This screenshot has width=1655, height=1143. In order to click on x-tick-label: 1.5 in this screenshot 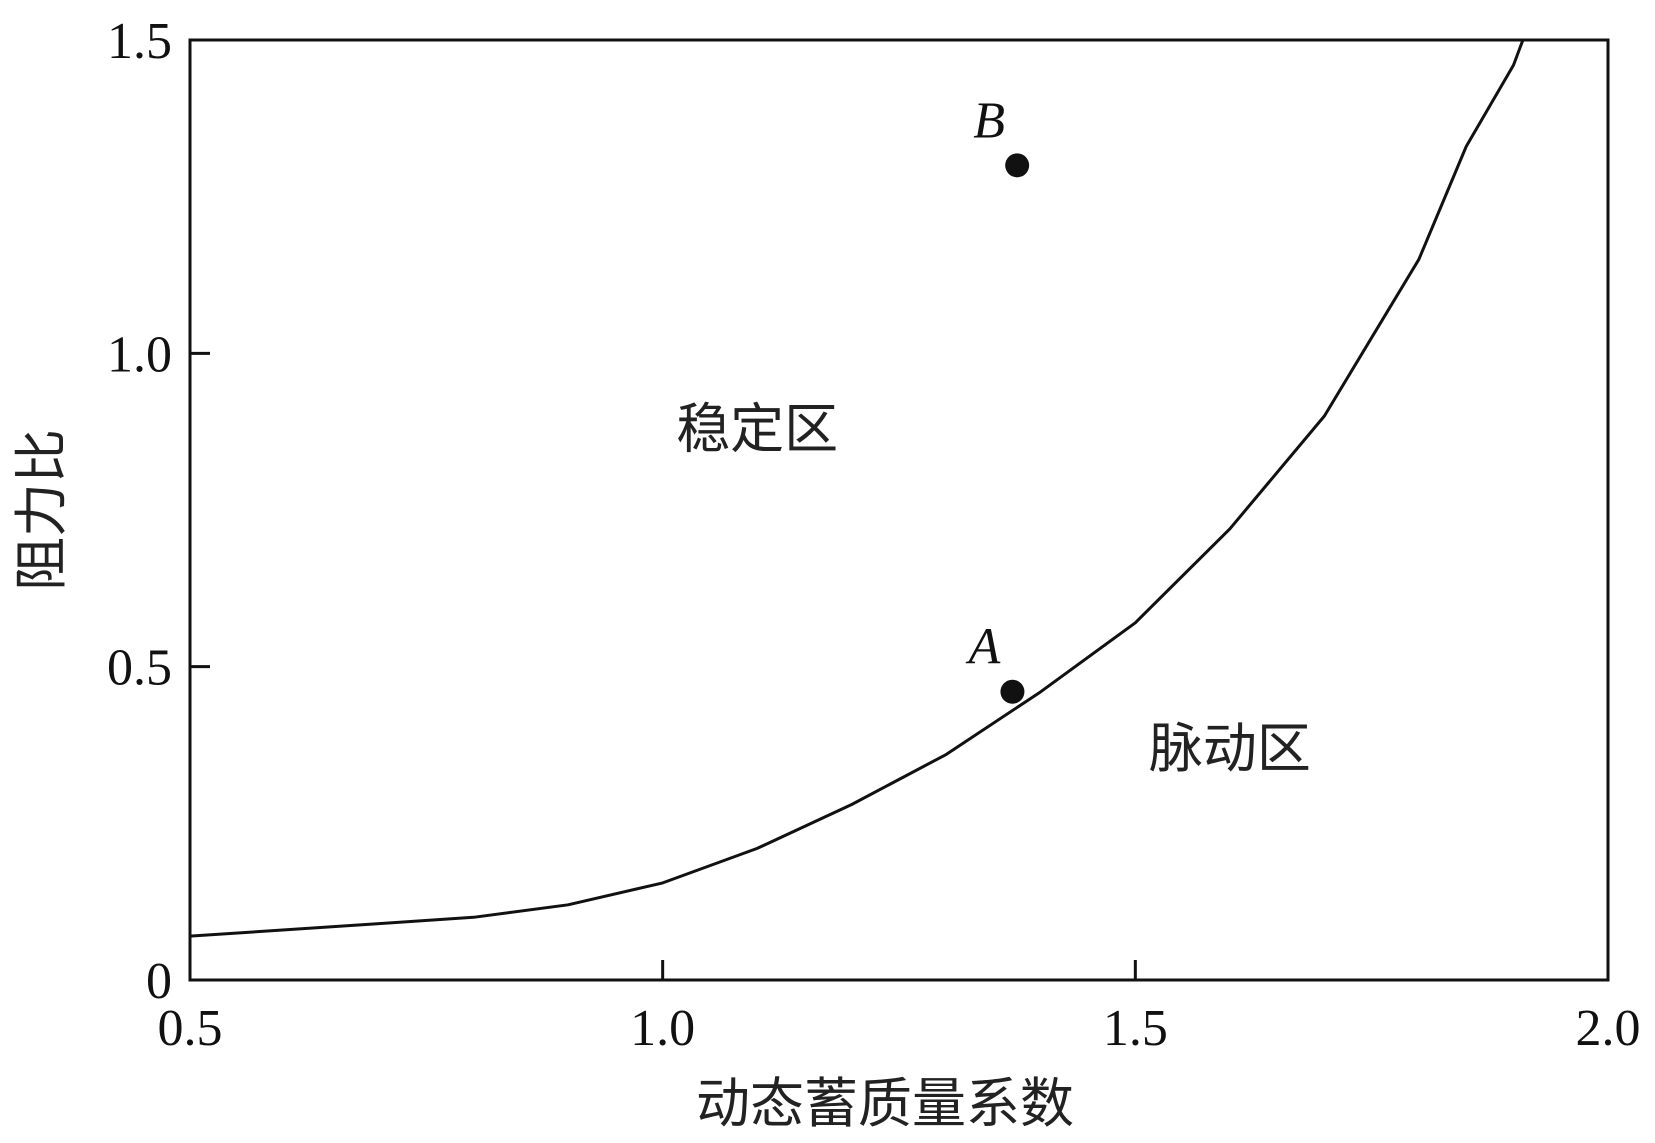, I will do `click(1135, 1028)`.